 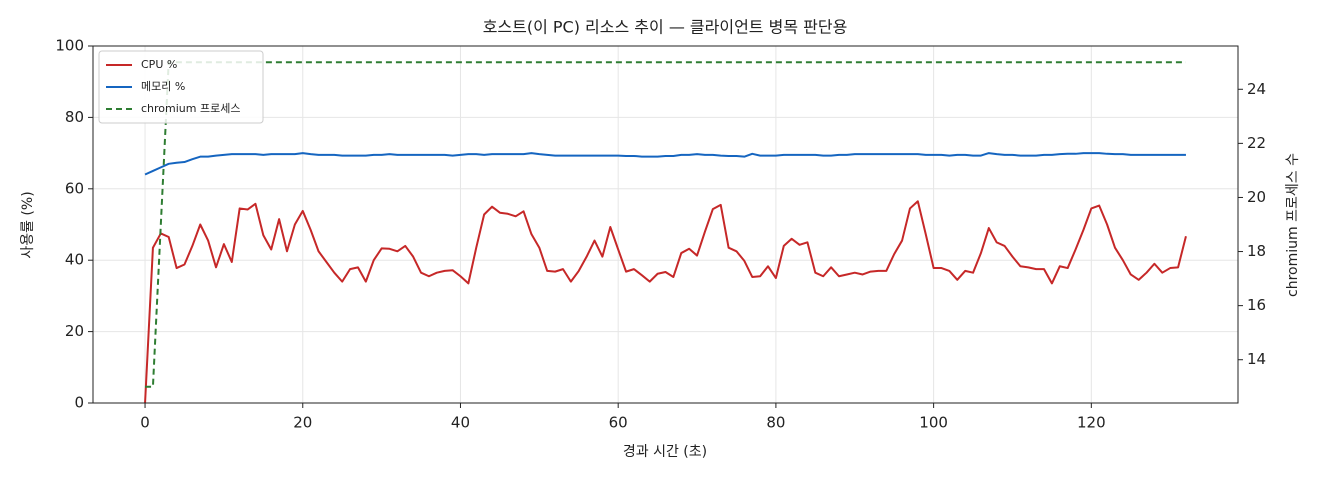 What do you see at coordinates (665, 27) in the screenshot?
I see `chart-title: 호스트(이 PC) 리소스 추이 — 클라이언트 병목 판단용` at bounding box center [665, 27].